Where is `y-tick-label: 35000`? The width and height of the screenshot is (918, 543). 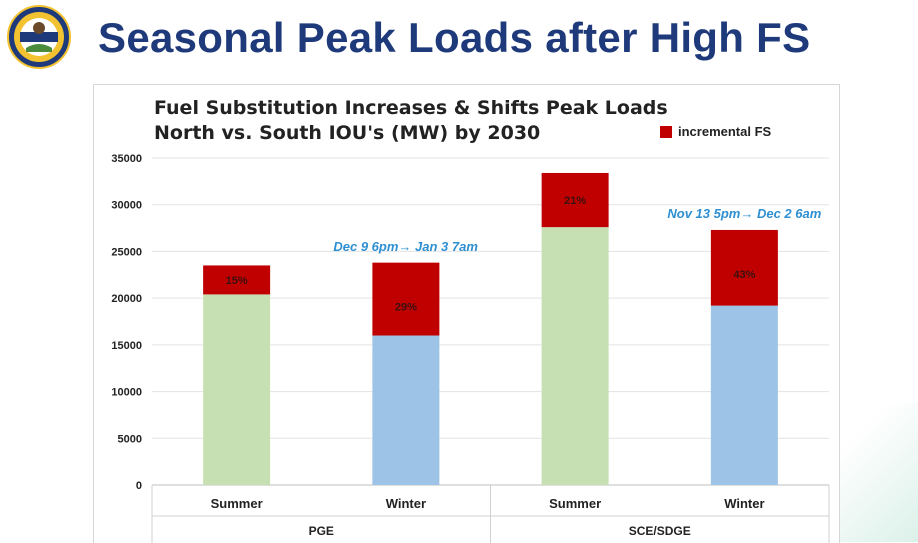 y-tick-label: 35000 is located at coordinates (126, 159).